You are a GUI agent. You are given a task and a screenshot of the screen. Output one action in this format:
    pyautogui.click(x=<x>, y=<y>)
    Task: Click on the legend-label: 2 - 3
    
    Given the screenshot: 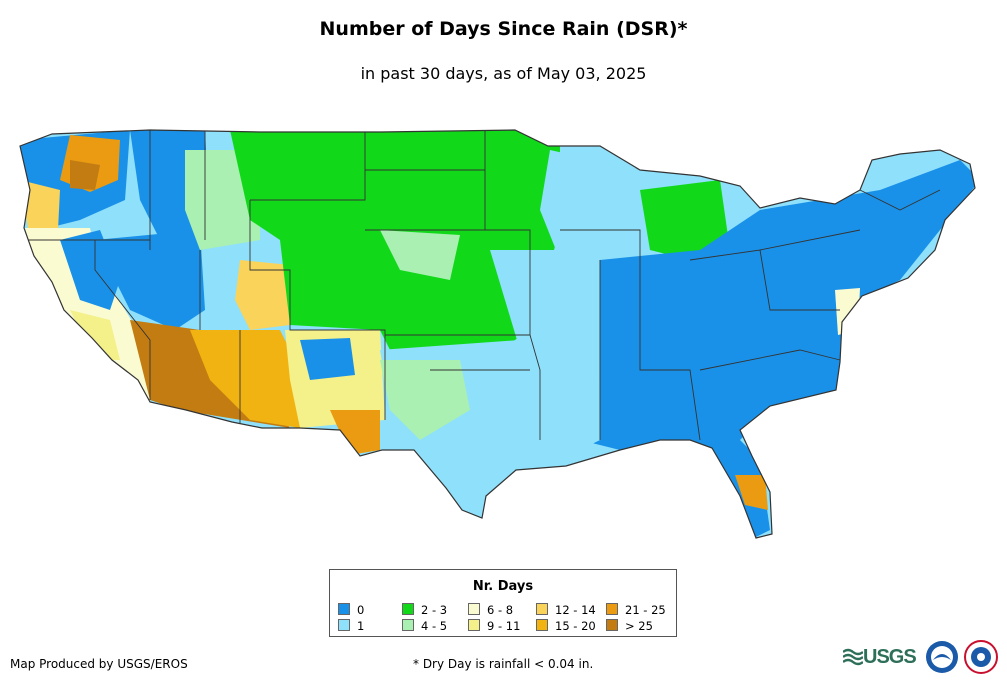 What is the action you would take?
    pyautogui.click(x=434, y=610)
    